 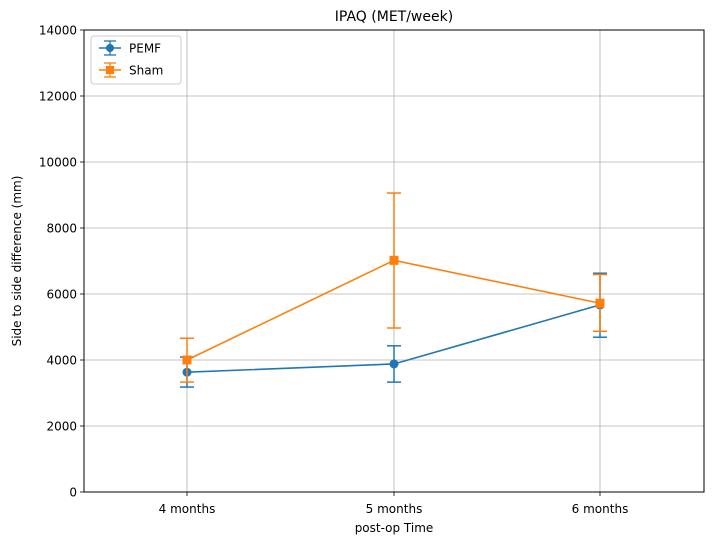 What do you see at coordinates (394, 17) in the screenshot?
I see `chart-title: IPAQ (MET/week)` at bounding box center [394, 17].